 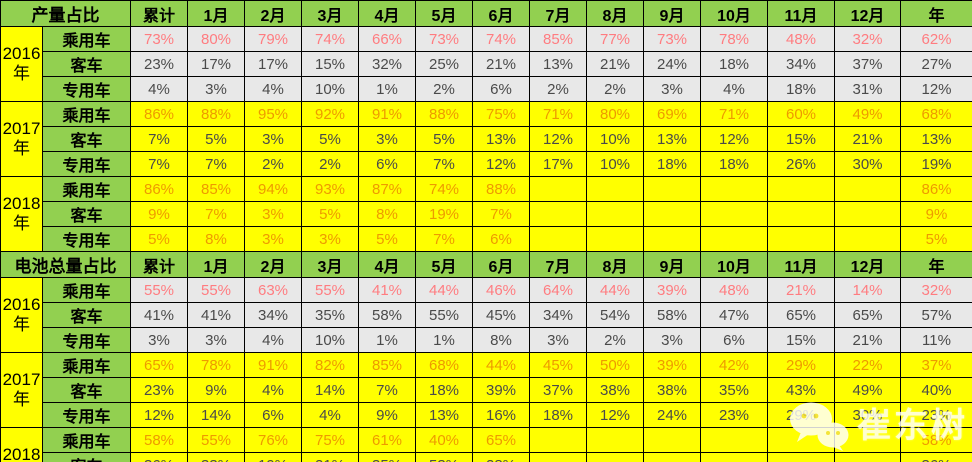 I want to click on value-cell: 71%, so click(x=734, y=114).